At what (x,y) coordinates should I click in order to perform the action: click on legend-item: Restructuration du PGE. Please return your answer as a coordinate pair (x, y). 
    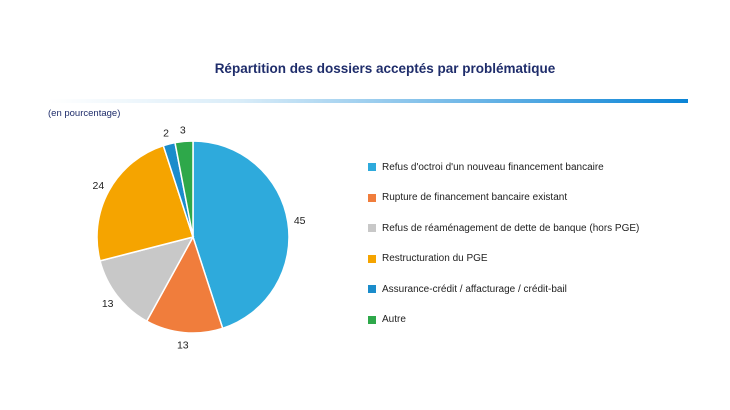
    Looking at the image, I should click on (503, 259).